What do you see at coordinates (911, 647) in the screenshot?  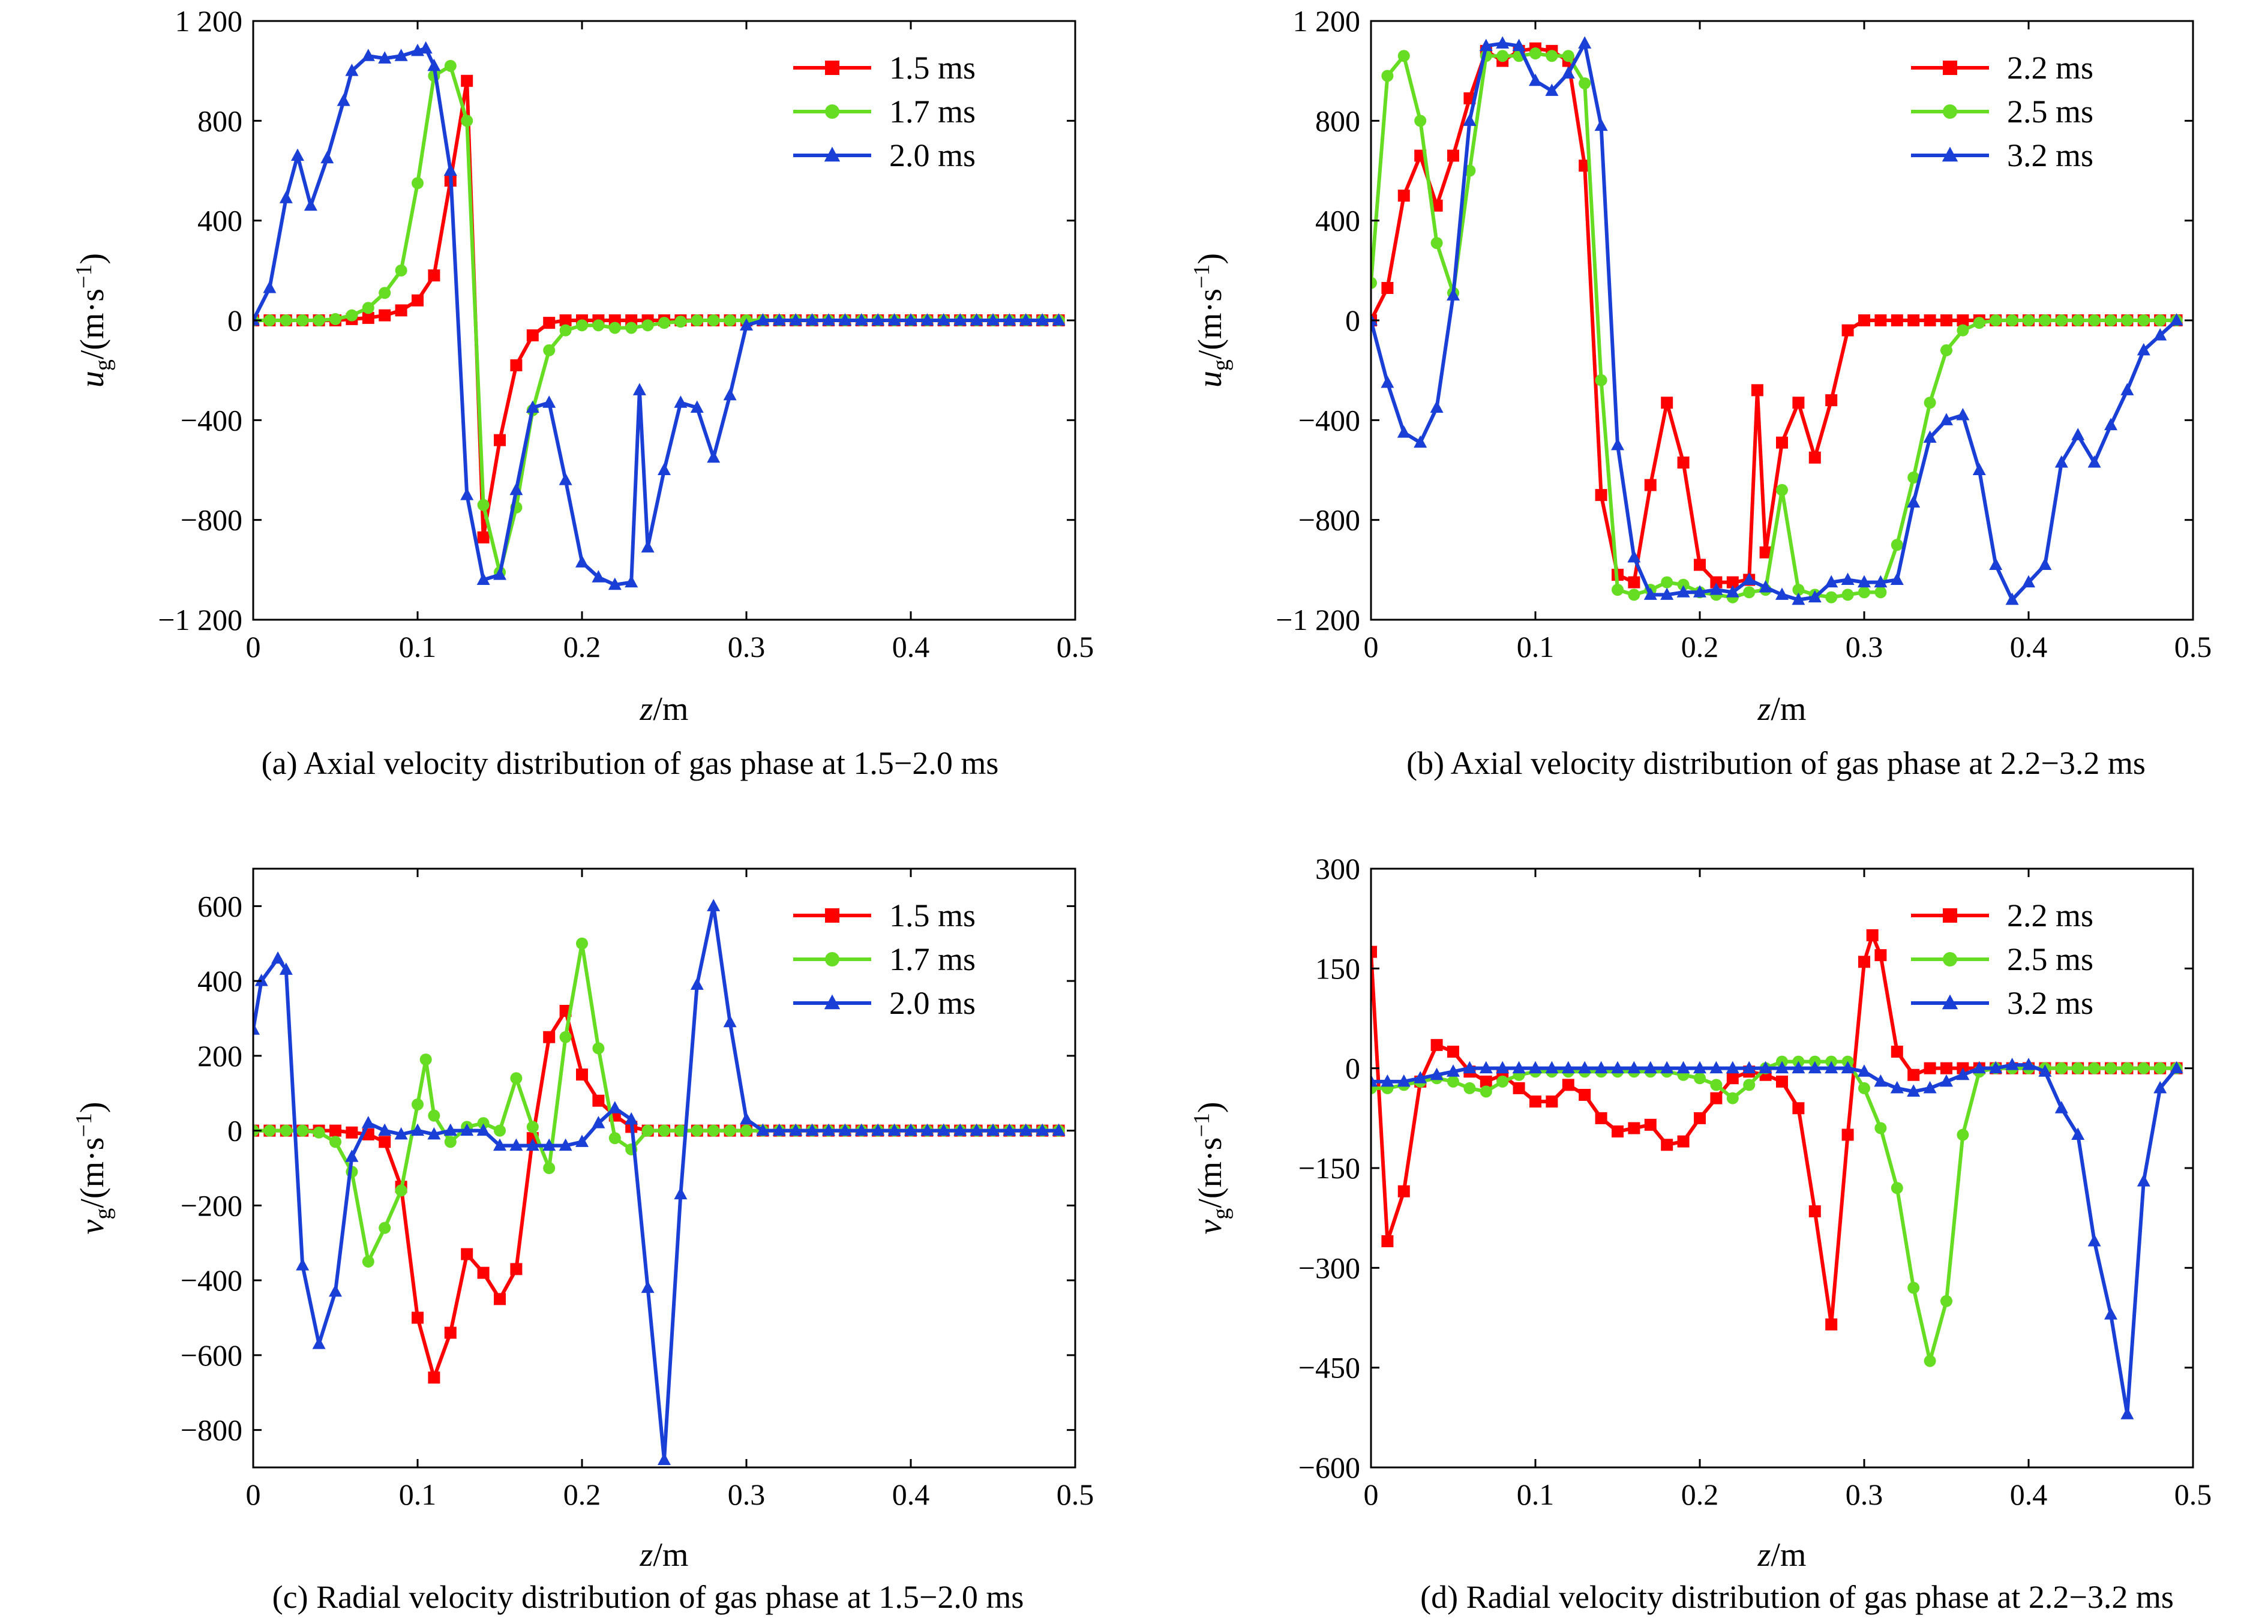 I see `x-tick-label: 0.4` at bounding box center [911, 647].